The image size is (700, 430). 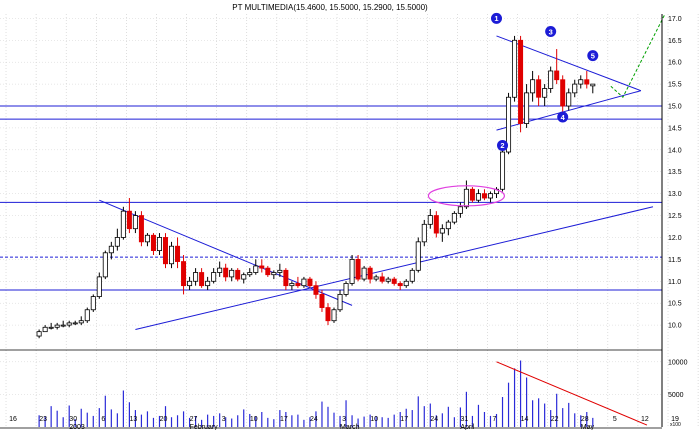 What do you see at coordinates (645, 419) in the screenshot?
I see `x-tick-label: 12` at bounding box center [645, 419].